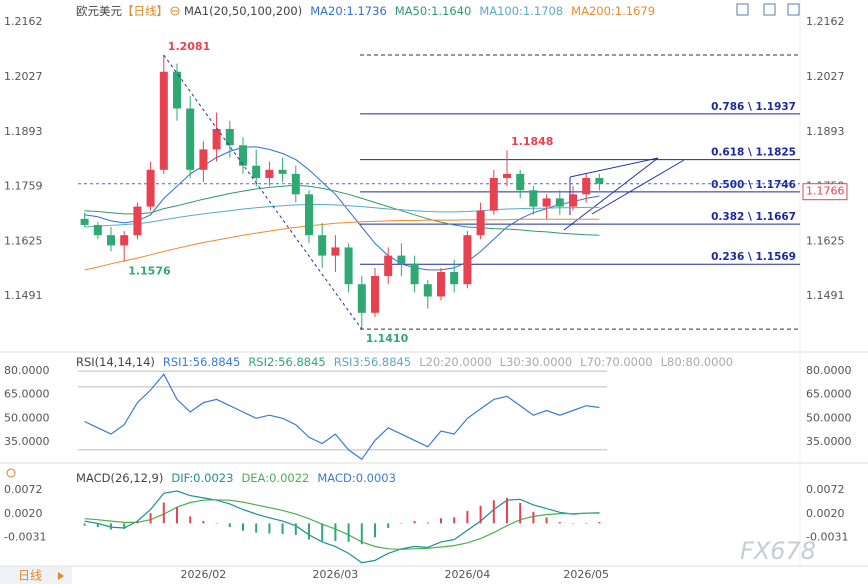 The height and width of the screenshot is (584, 868). I want to click on x-tick-label: 2026/03, so click(336, 574).